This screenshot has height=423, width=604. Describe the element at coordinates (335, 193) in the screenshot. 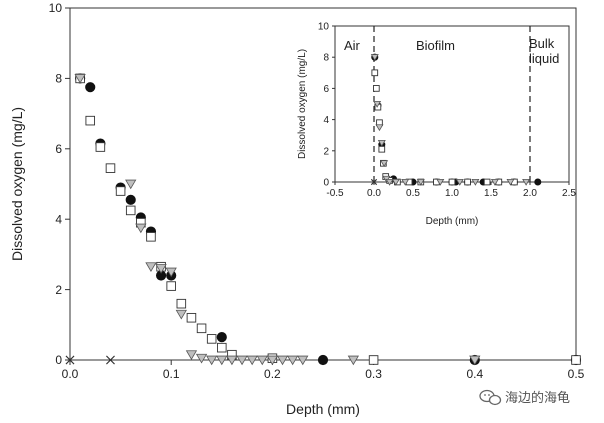

I see `x-tick-label: -0.5` at that location.